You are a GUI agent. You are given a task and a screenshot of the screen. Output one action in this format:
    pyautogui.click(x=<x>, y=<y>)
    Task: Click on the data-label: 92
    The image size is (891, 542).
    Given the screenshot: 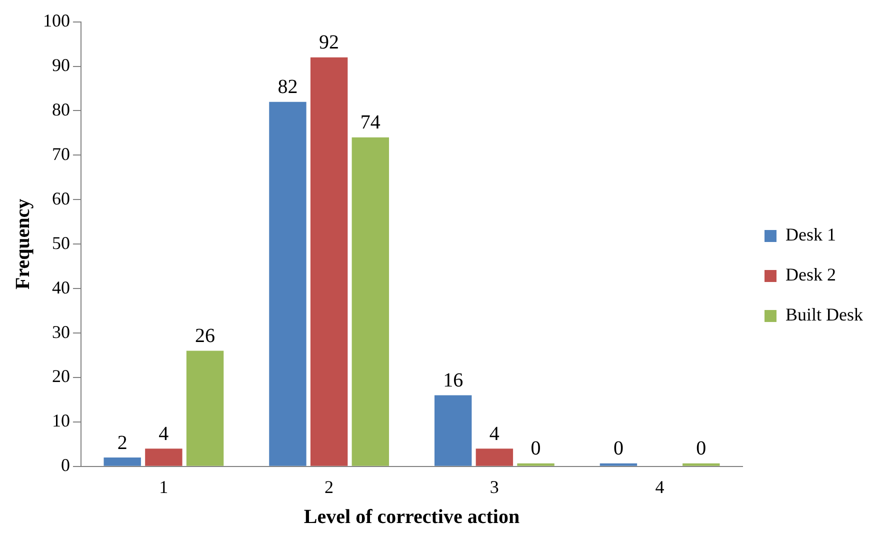 What is the action you would take?
    pyautogui.click(x=329, y=43)
    